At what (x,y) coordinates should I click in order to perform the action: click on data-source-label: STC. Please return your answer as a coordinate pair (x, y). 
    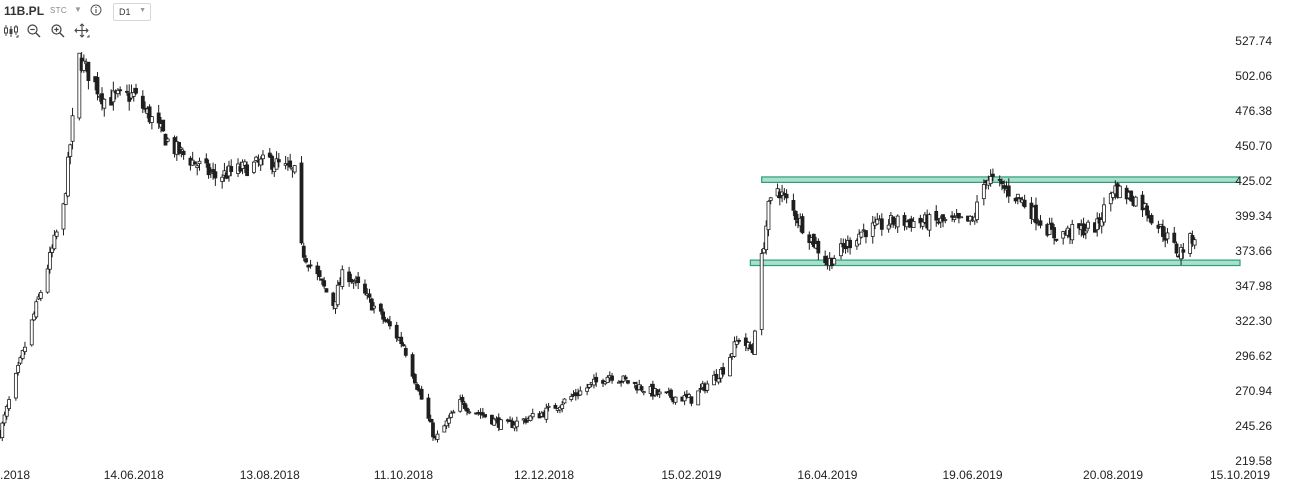
    Looking at the image, I should click on (58, 10).